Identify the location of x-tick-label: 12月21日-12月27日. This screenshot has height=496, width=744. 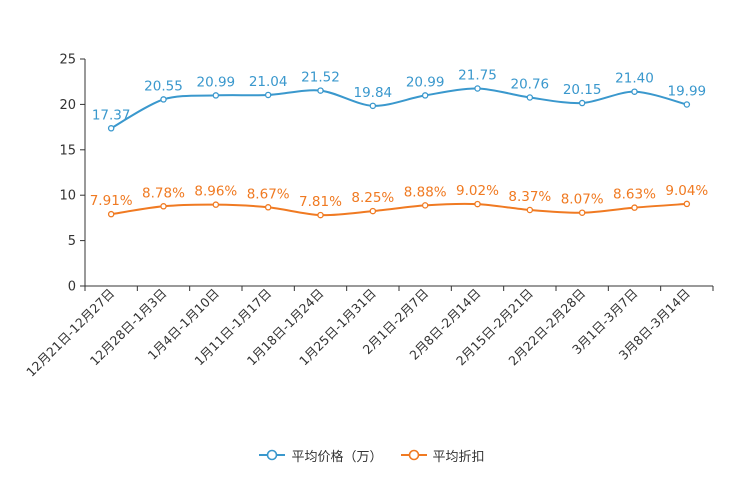
(70, 333).